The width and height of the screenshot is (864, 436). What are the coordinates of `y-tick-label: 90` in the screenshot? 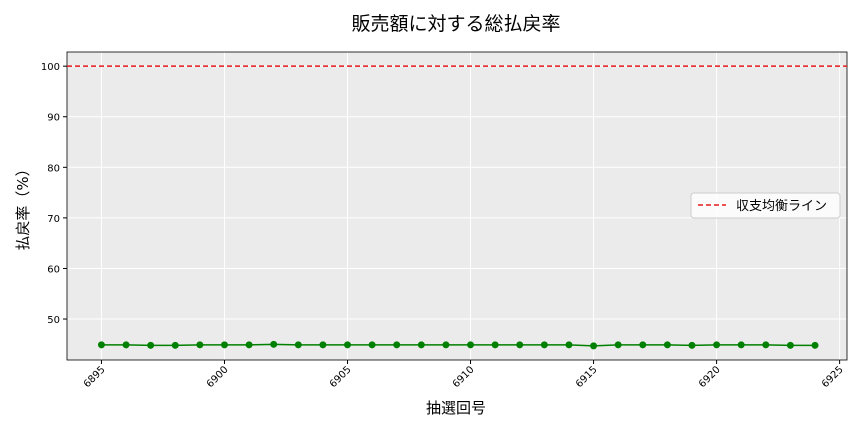 It's located at (53, 118).